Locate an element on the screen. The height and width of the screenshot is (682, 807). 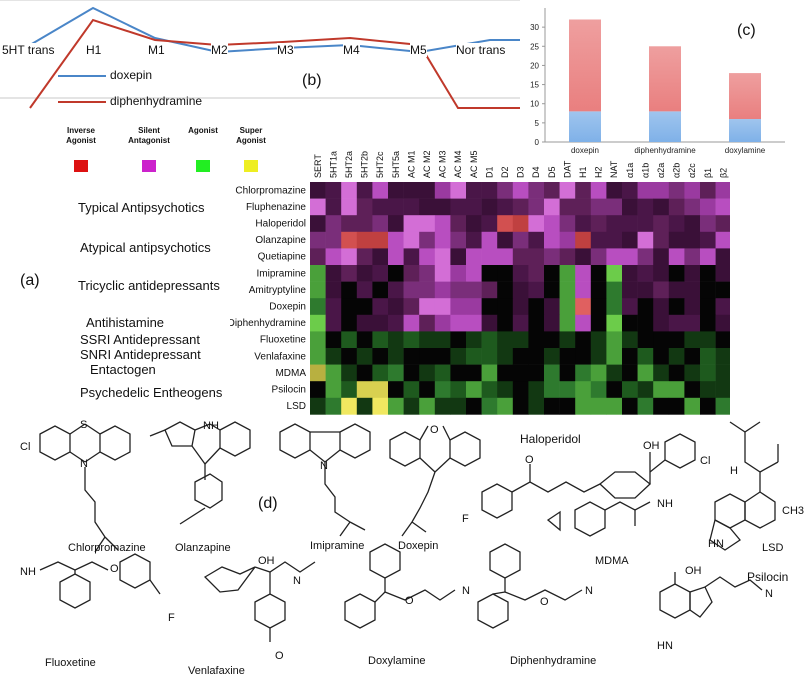
panel-c-letter: (c) is located at coordinates (746, 30).